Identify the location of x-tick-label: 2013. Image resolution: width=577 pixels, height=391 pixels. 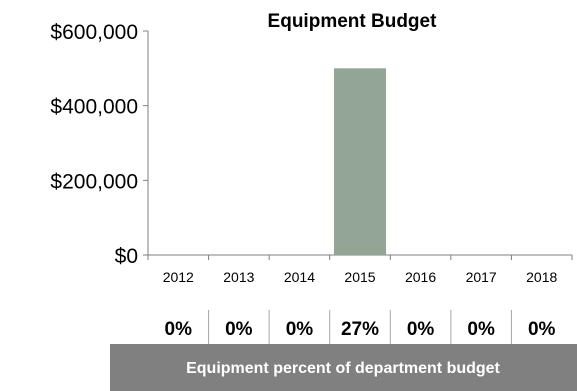
(238, 277).